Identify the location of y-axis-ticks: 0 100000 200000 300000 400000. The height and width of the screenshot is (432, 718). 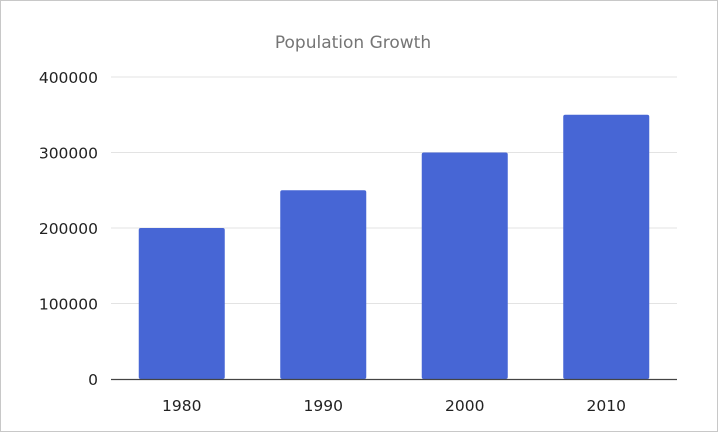
(68, 229).